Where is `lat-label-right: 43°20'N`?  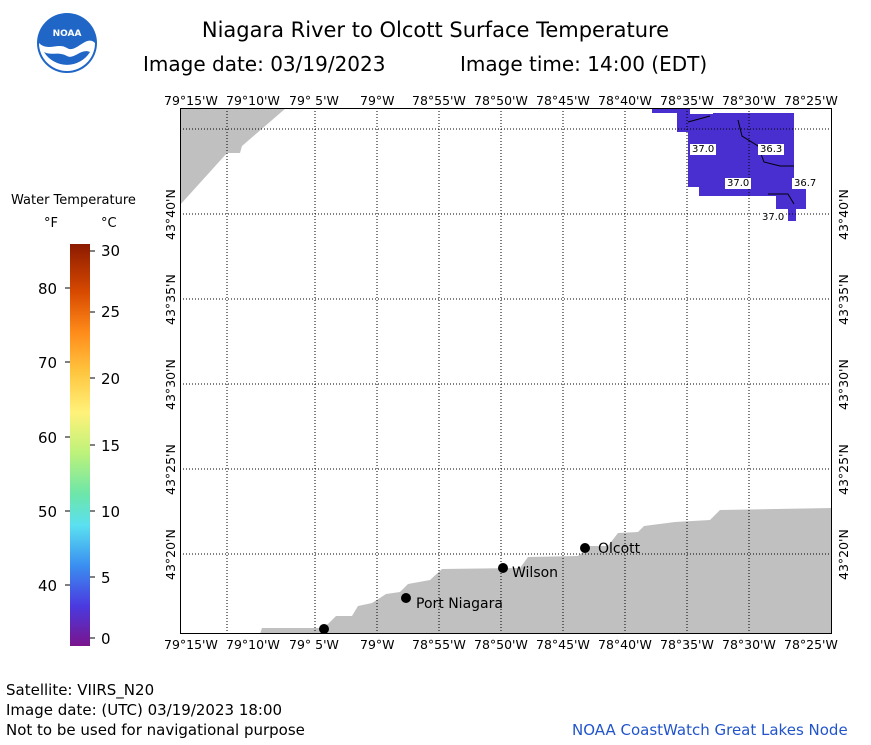
lat-label-right: 43°20'N is located at coordinates (843, 554).